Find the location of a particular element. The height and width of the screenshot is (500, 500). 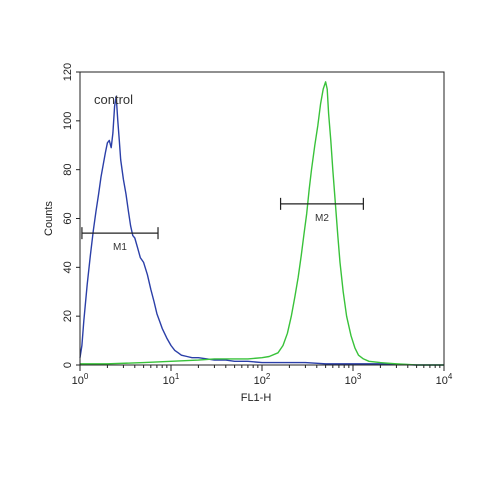

y-tick-label: 0 is located at coordinates (68, 365).